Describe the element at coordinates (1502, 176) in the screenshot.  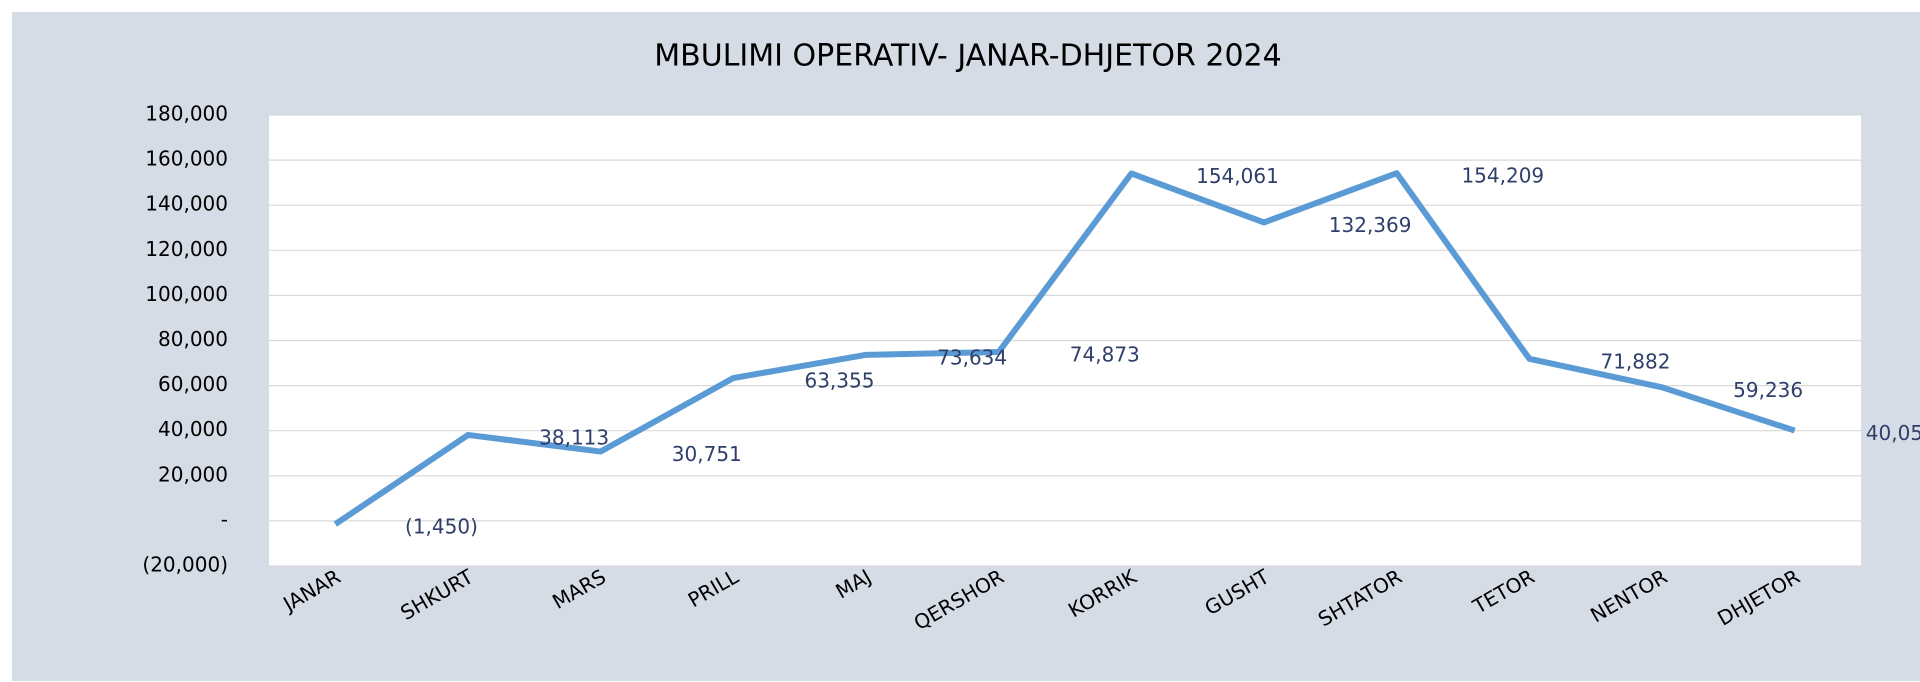
I see `data-label: 154,209` at that location.